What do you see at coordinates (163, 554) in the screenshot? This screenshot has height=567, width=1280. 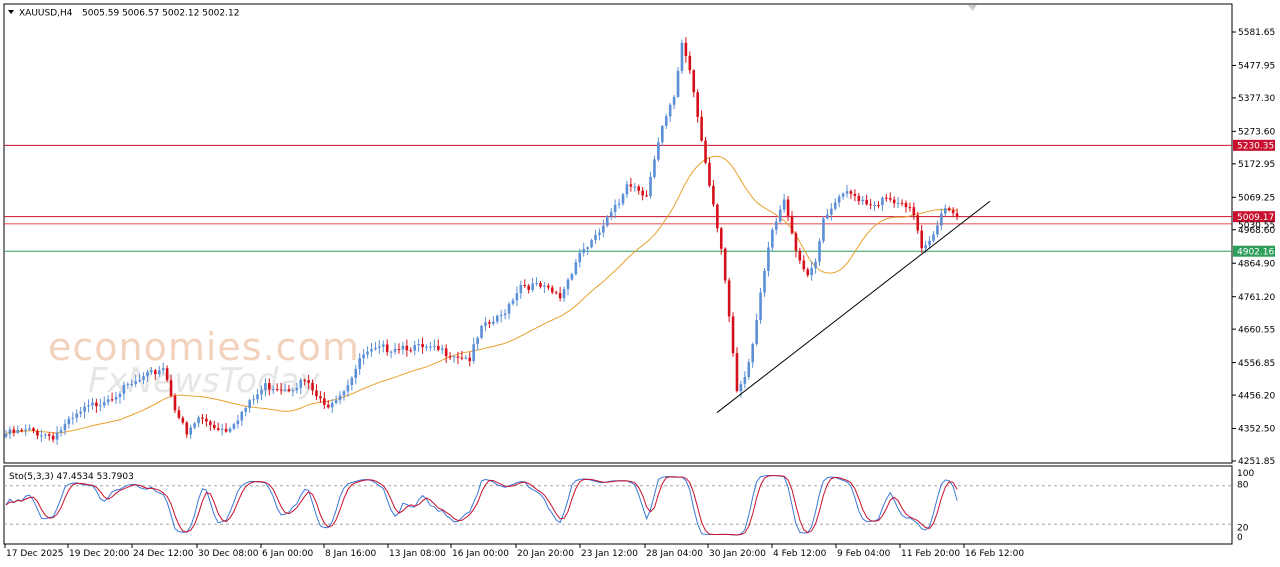 I see `time-tick: 24 Dec 12:00` at bounding box center [163, 554].